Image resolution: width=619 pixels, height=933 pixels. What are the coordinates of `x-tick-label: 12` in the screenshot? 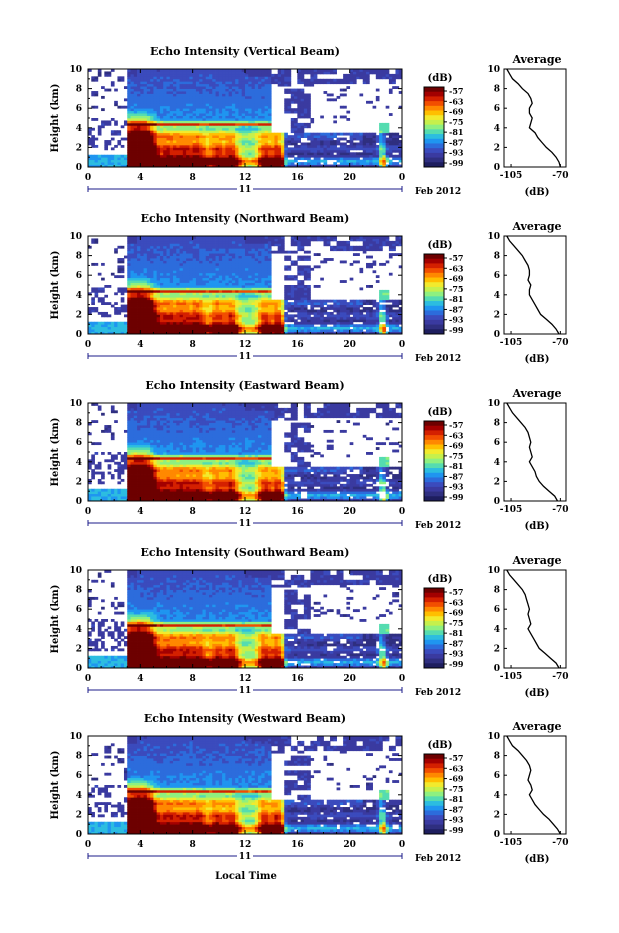 It's located at (245, 178).